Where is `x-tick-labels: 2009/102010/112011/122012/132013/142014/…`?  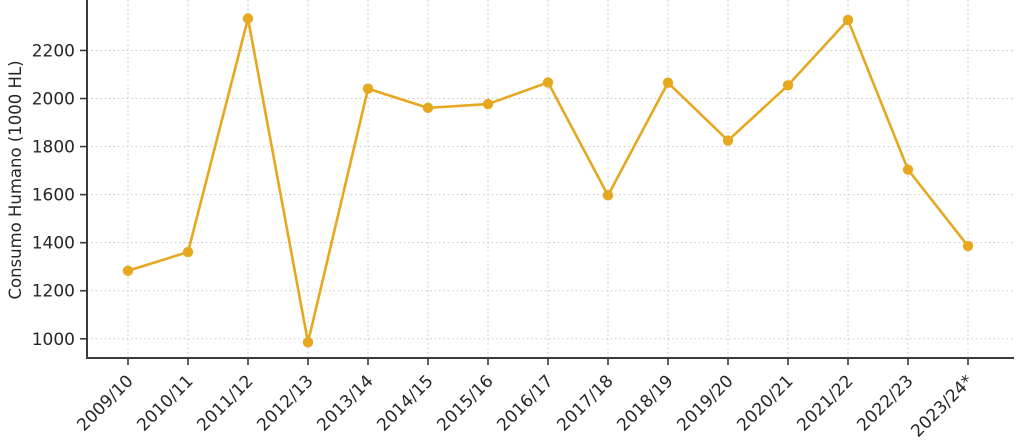
x-tick-labels: 2009/102010/112011/122012/132013/142014/… is located at coordinates (525, 406).